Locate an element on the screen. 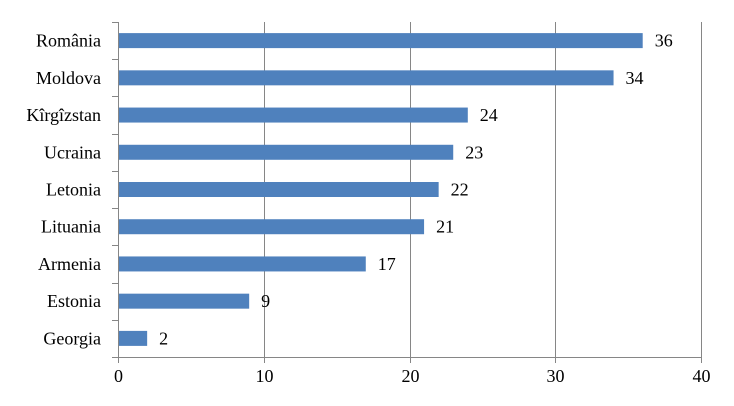 This screenshot has height=406, width=734. x-tick-label: 10 is located at coordinates (265, 376).